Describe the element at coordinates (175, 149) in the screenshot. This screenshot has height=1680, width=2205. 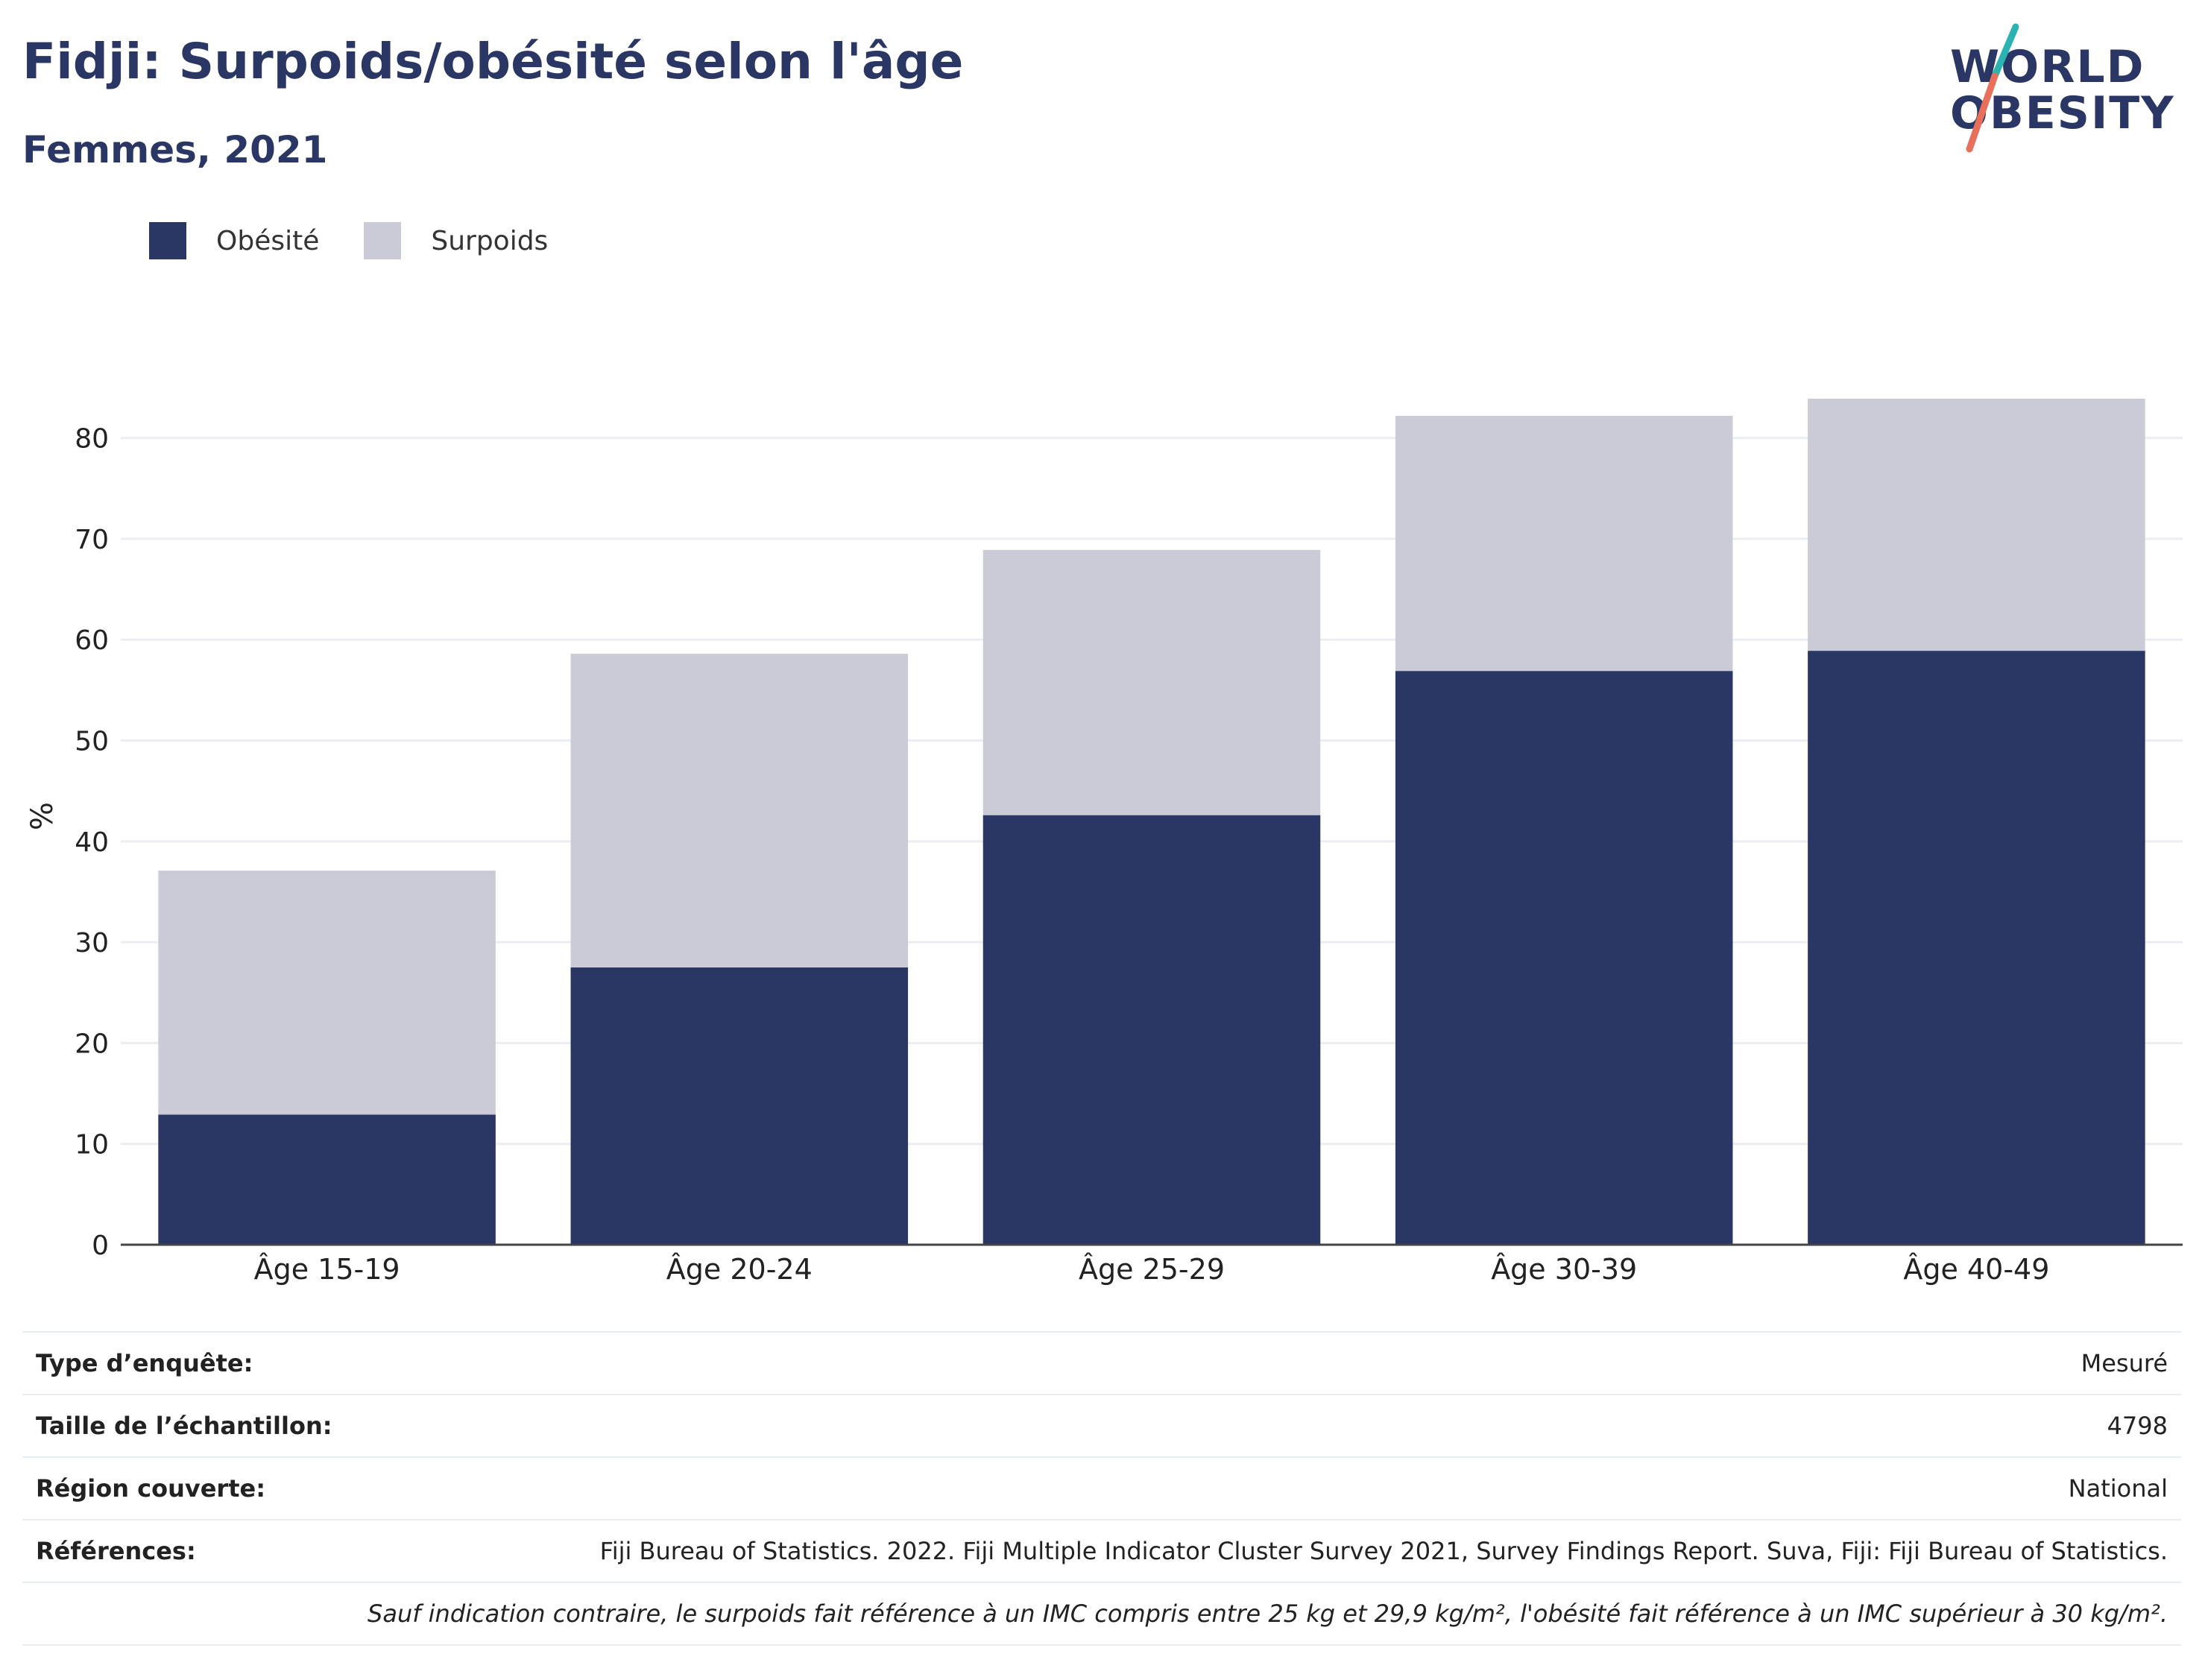
I see `chart-subtitle: Femmes, 2021` at that location.